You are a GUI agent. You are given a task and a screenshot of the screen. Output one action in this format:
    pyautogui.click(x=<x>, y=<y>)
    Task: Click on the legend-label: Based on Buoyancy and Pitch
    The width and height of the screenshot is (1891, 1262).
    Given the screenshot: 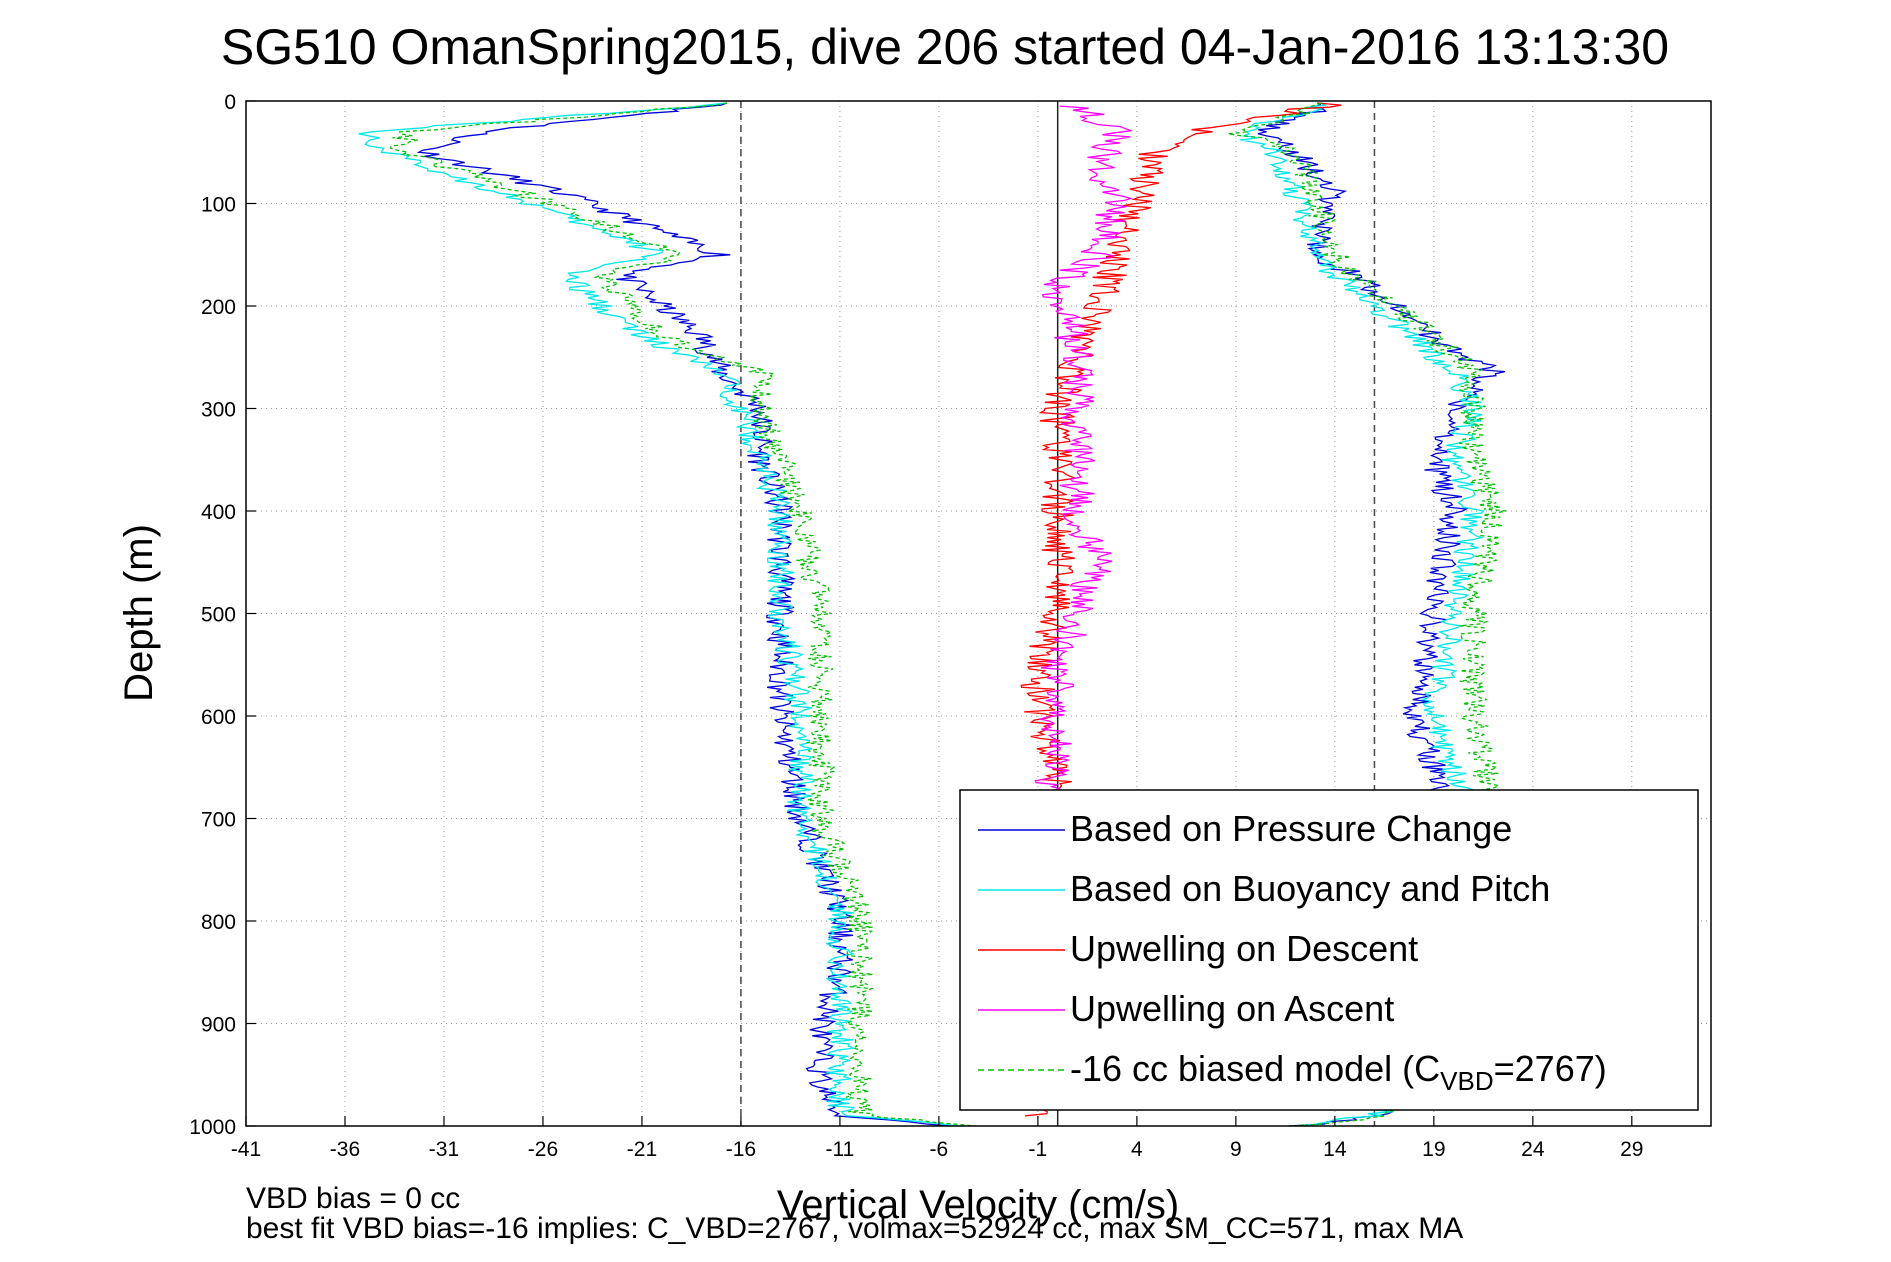 What is the action you would take?
    pyautogui.click(x=1310, y=888)
    